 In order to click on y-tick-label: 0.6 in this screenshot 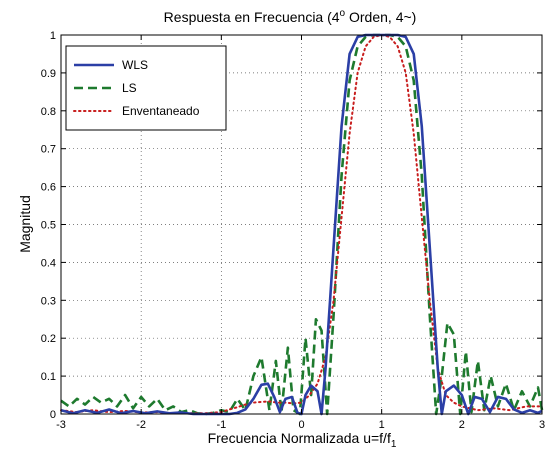, I will do `click(48, 188)`.